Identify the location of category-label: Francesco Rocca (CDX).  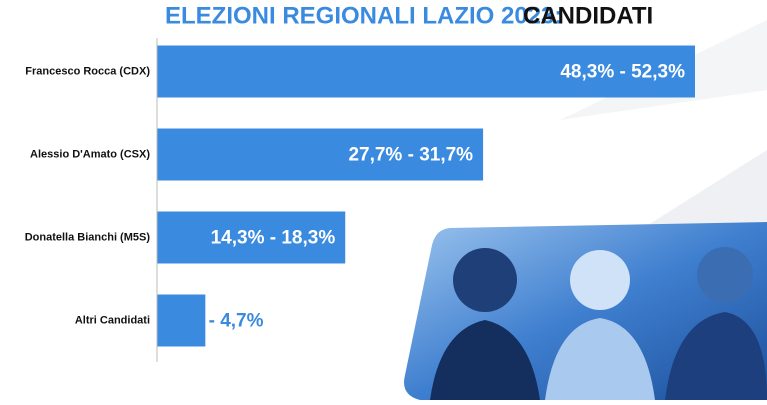
(87, 71).